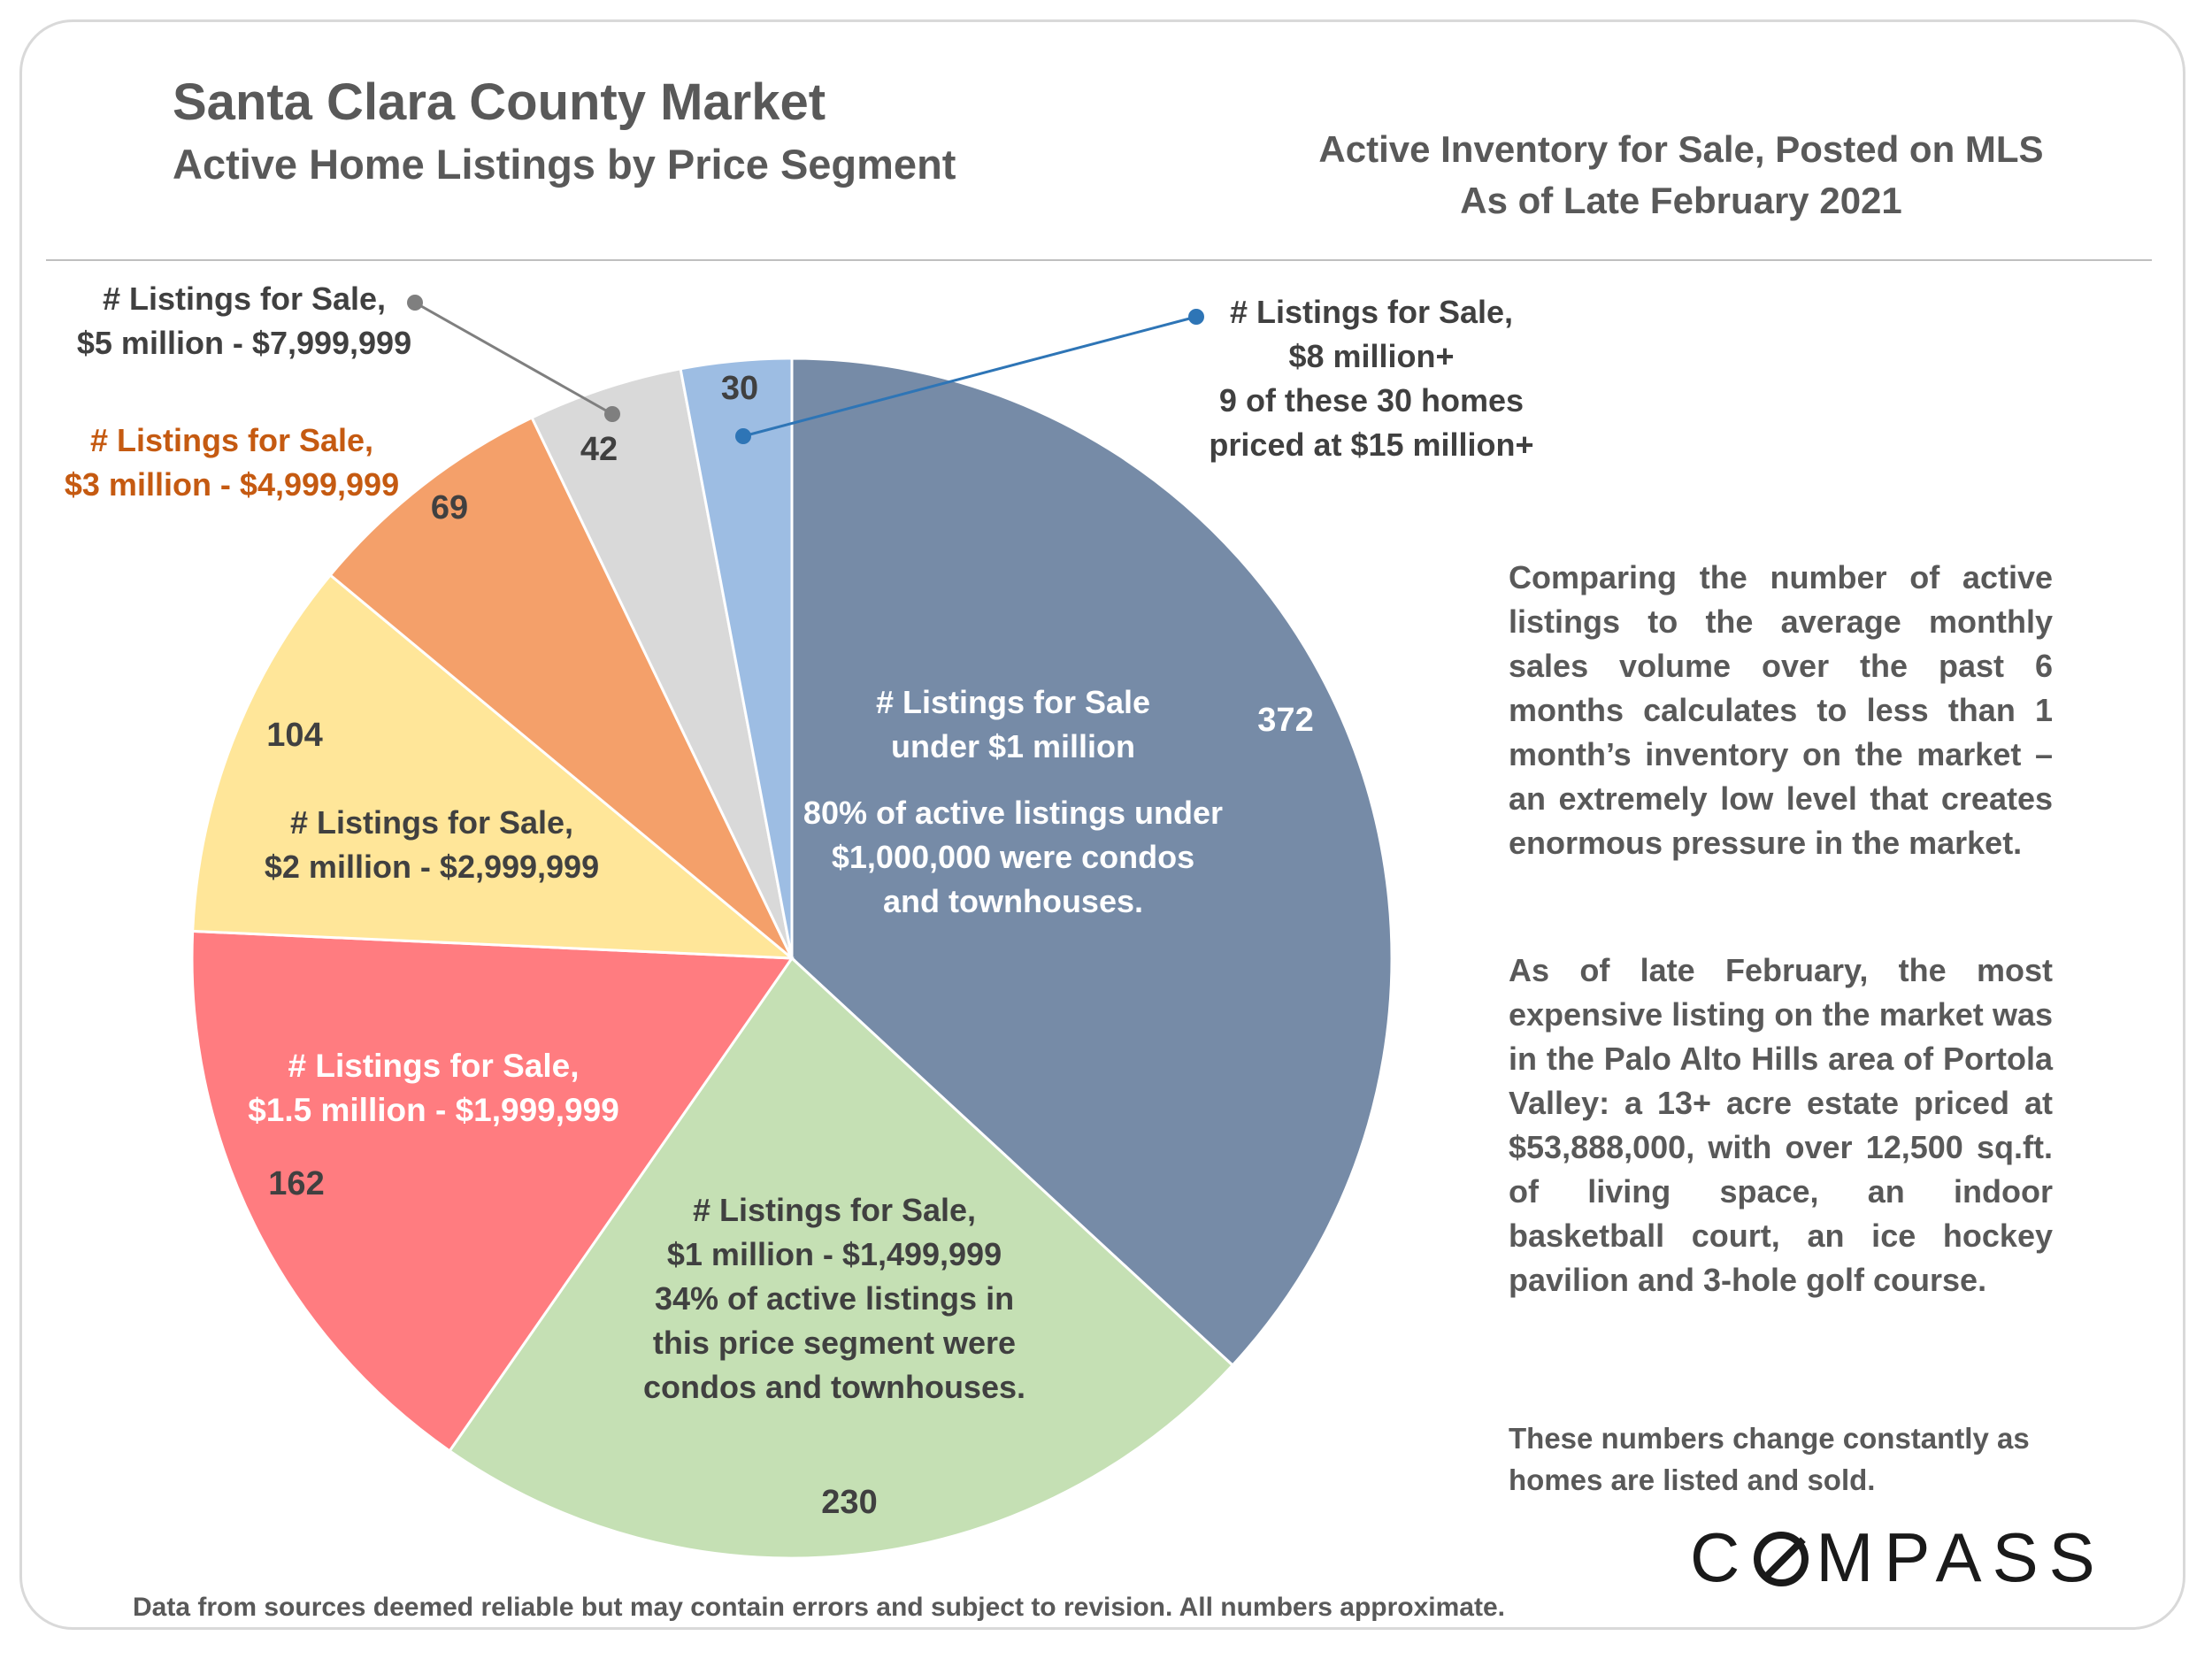 The height and width of the screenshot is (1659, 2212). I want to click on value-label-0: 372, so click(1285, 721).